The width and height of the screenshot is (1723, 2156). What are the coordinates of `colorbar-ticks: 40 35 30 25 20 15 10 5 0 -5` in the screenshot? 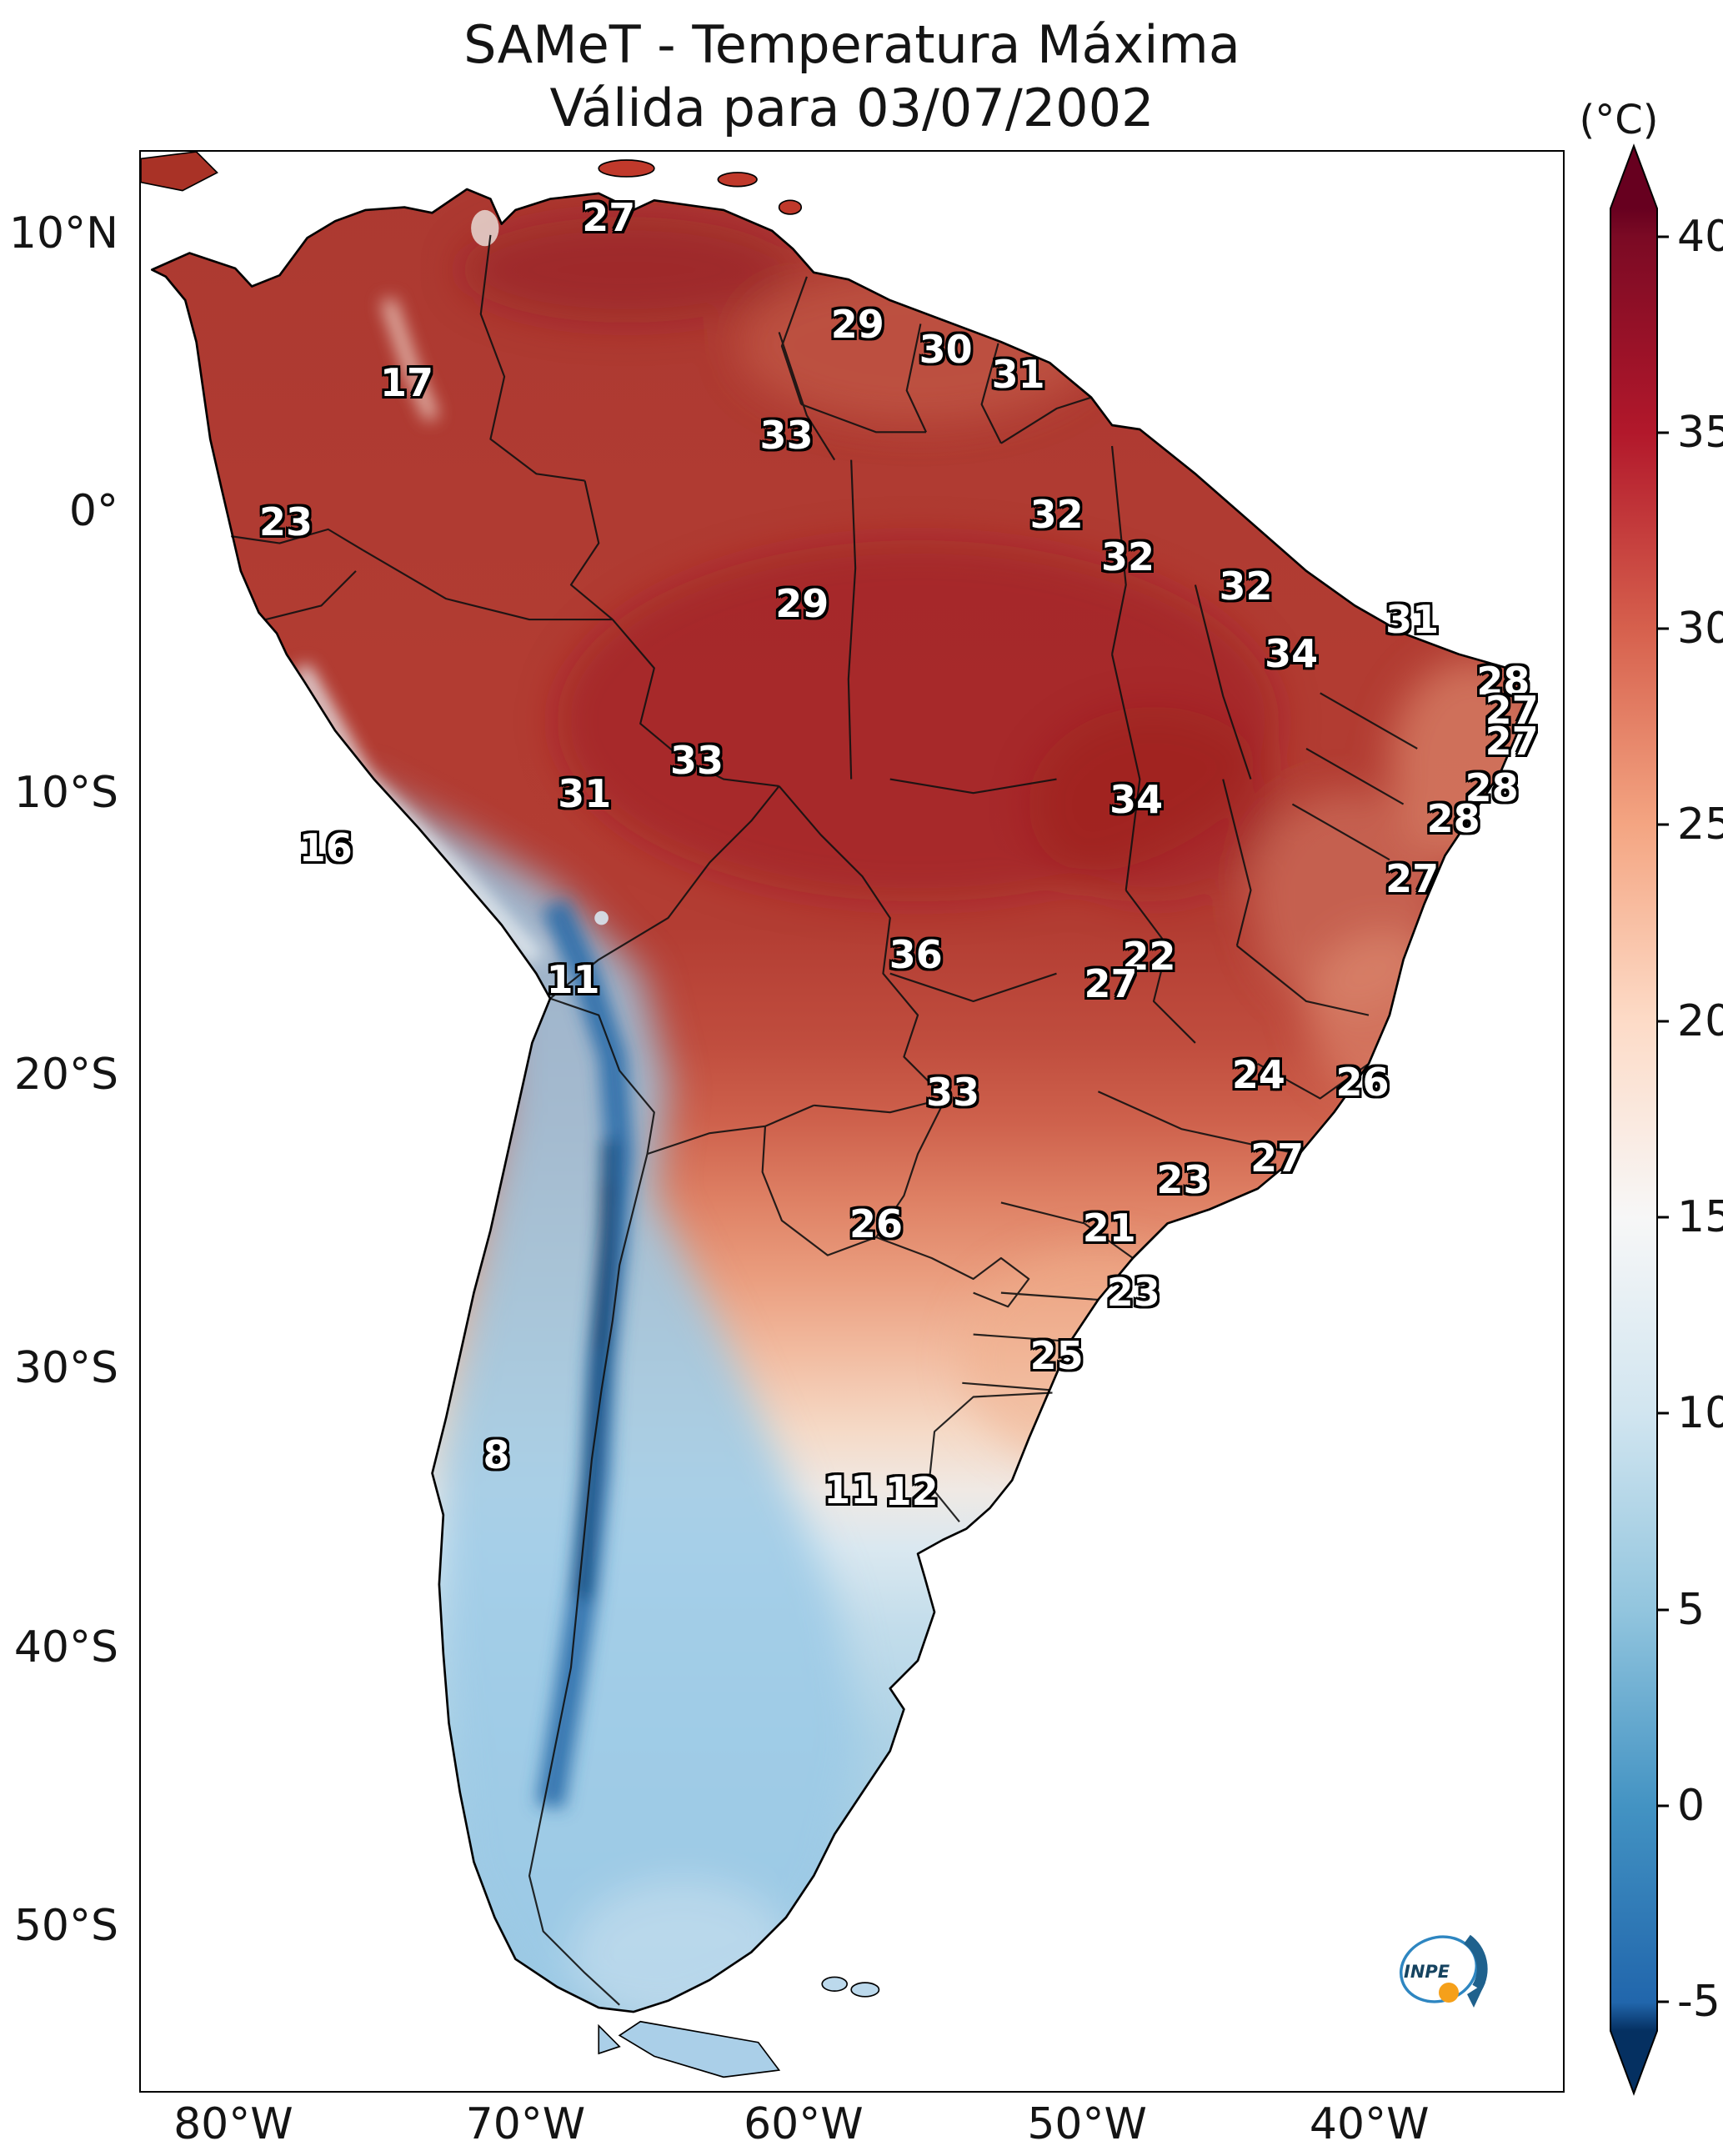 It's located at (1666, 1119).